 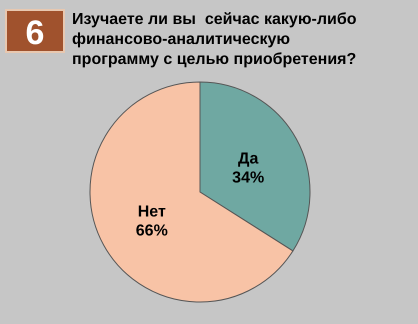 I want to click on chart-title: Изучаете ли вы сейчас какую-либо финансово-аналитическую программу с целью приобретения?, so click(x=214, y=39).